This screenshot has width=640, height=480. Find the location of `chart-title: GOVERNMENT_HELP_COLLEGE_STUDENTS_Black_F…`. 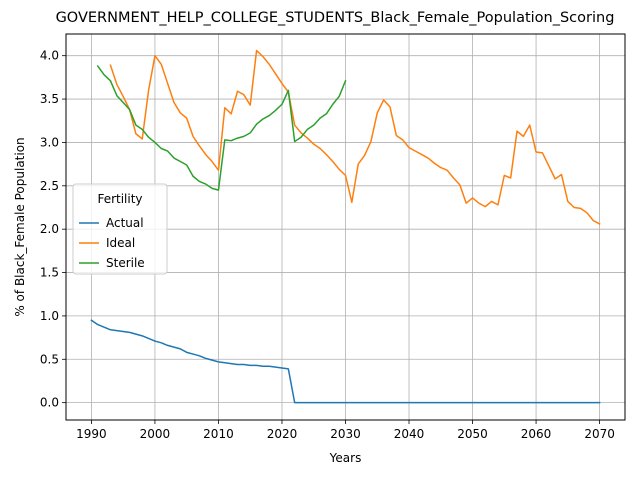

chart-title: GOVERNMENT_HELP_COLLEGE_STUDENTS_Black_F… is located at coordinates (335, 18).